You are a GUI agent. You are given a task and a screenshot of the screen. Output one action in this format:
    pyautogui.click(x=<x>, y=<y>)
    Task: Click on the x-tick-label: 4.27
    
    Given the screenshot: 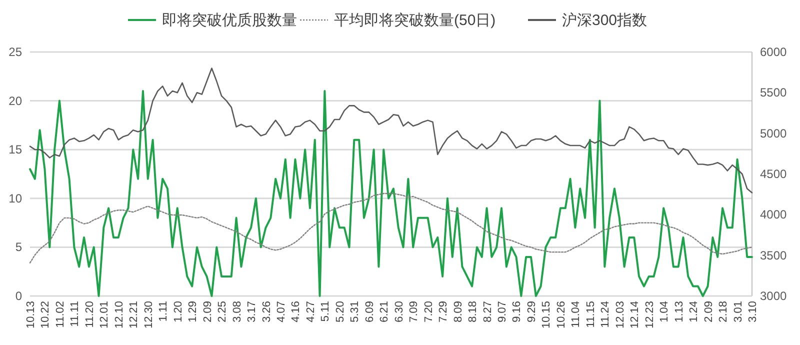 What is the action you would take?
    pyautogui.click(x=310, y=311)
    